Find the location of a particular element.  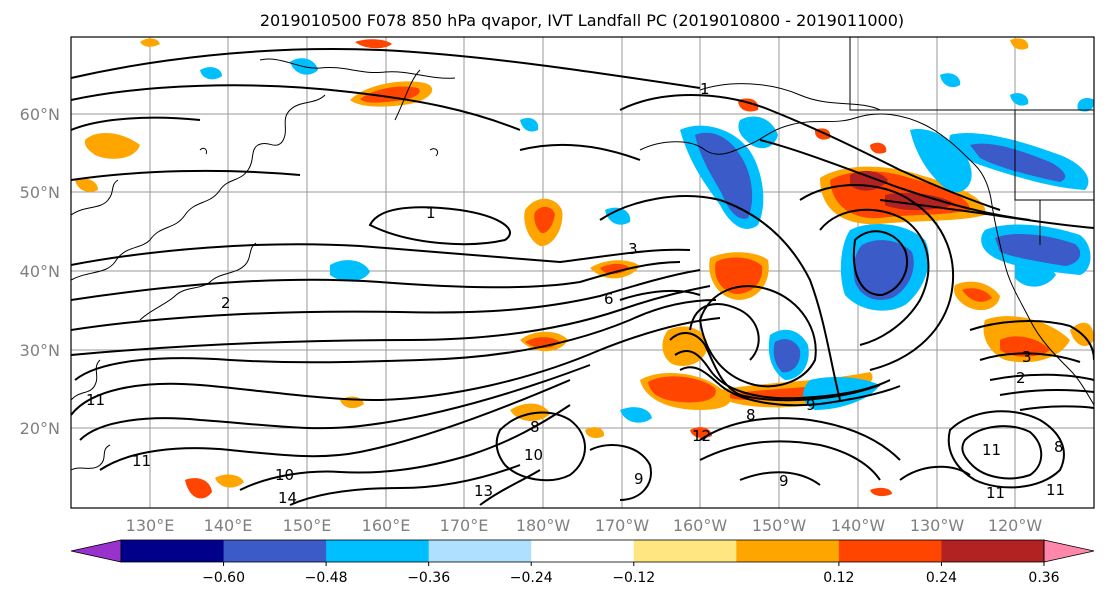

lat-label: 60°N is located at coordinates (40, 114).